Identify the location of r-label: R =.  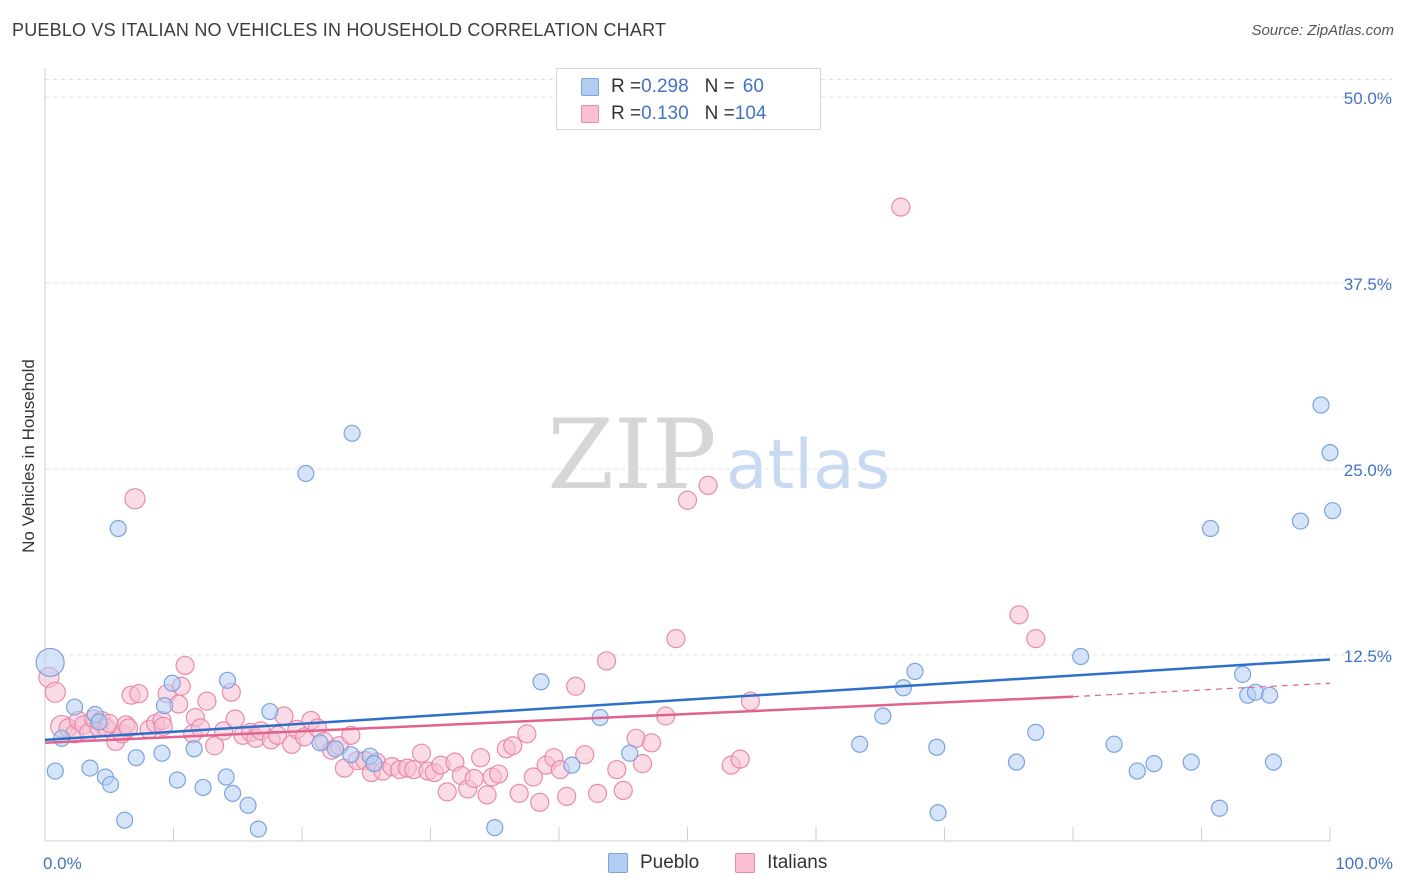
(626, 113).